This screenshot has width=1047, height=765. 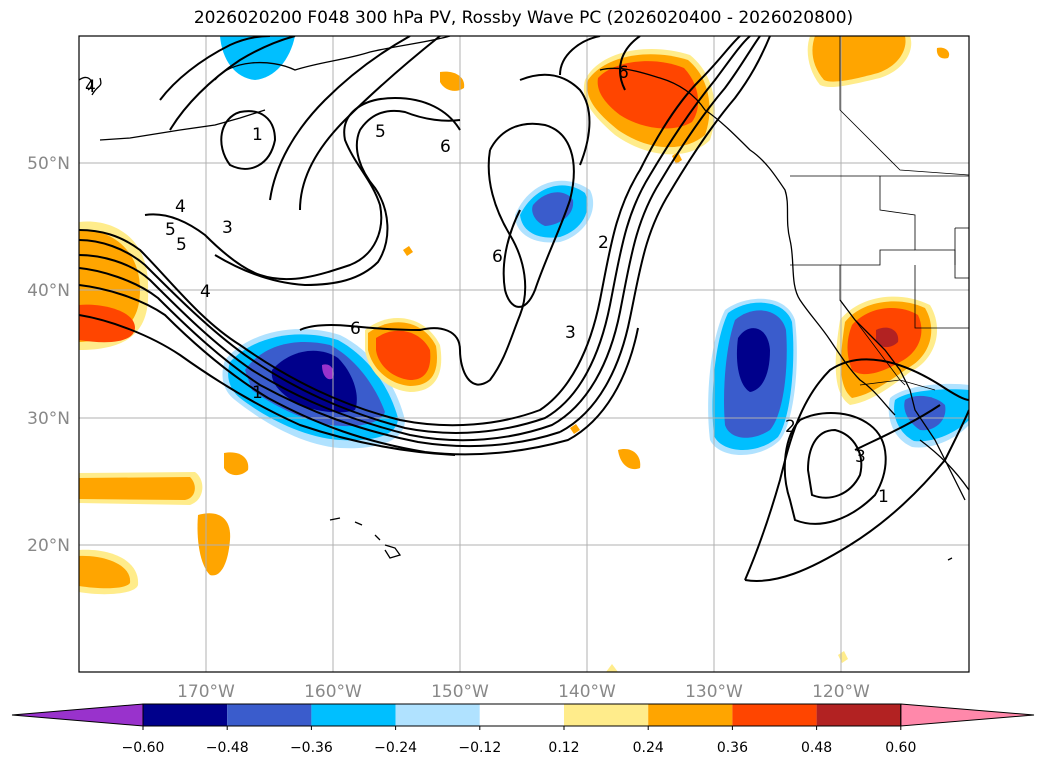 I want to click on colorbar-extension-high, so click(x=967, y=715).